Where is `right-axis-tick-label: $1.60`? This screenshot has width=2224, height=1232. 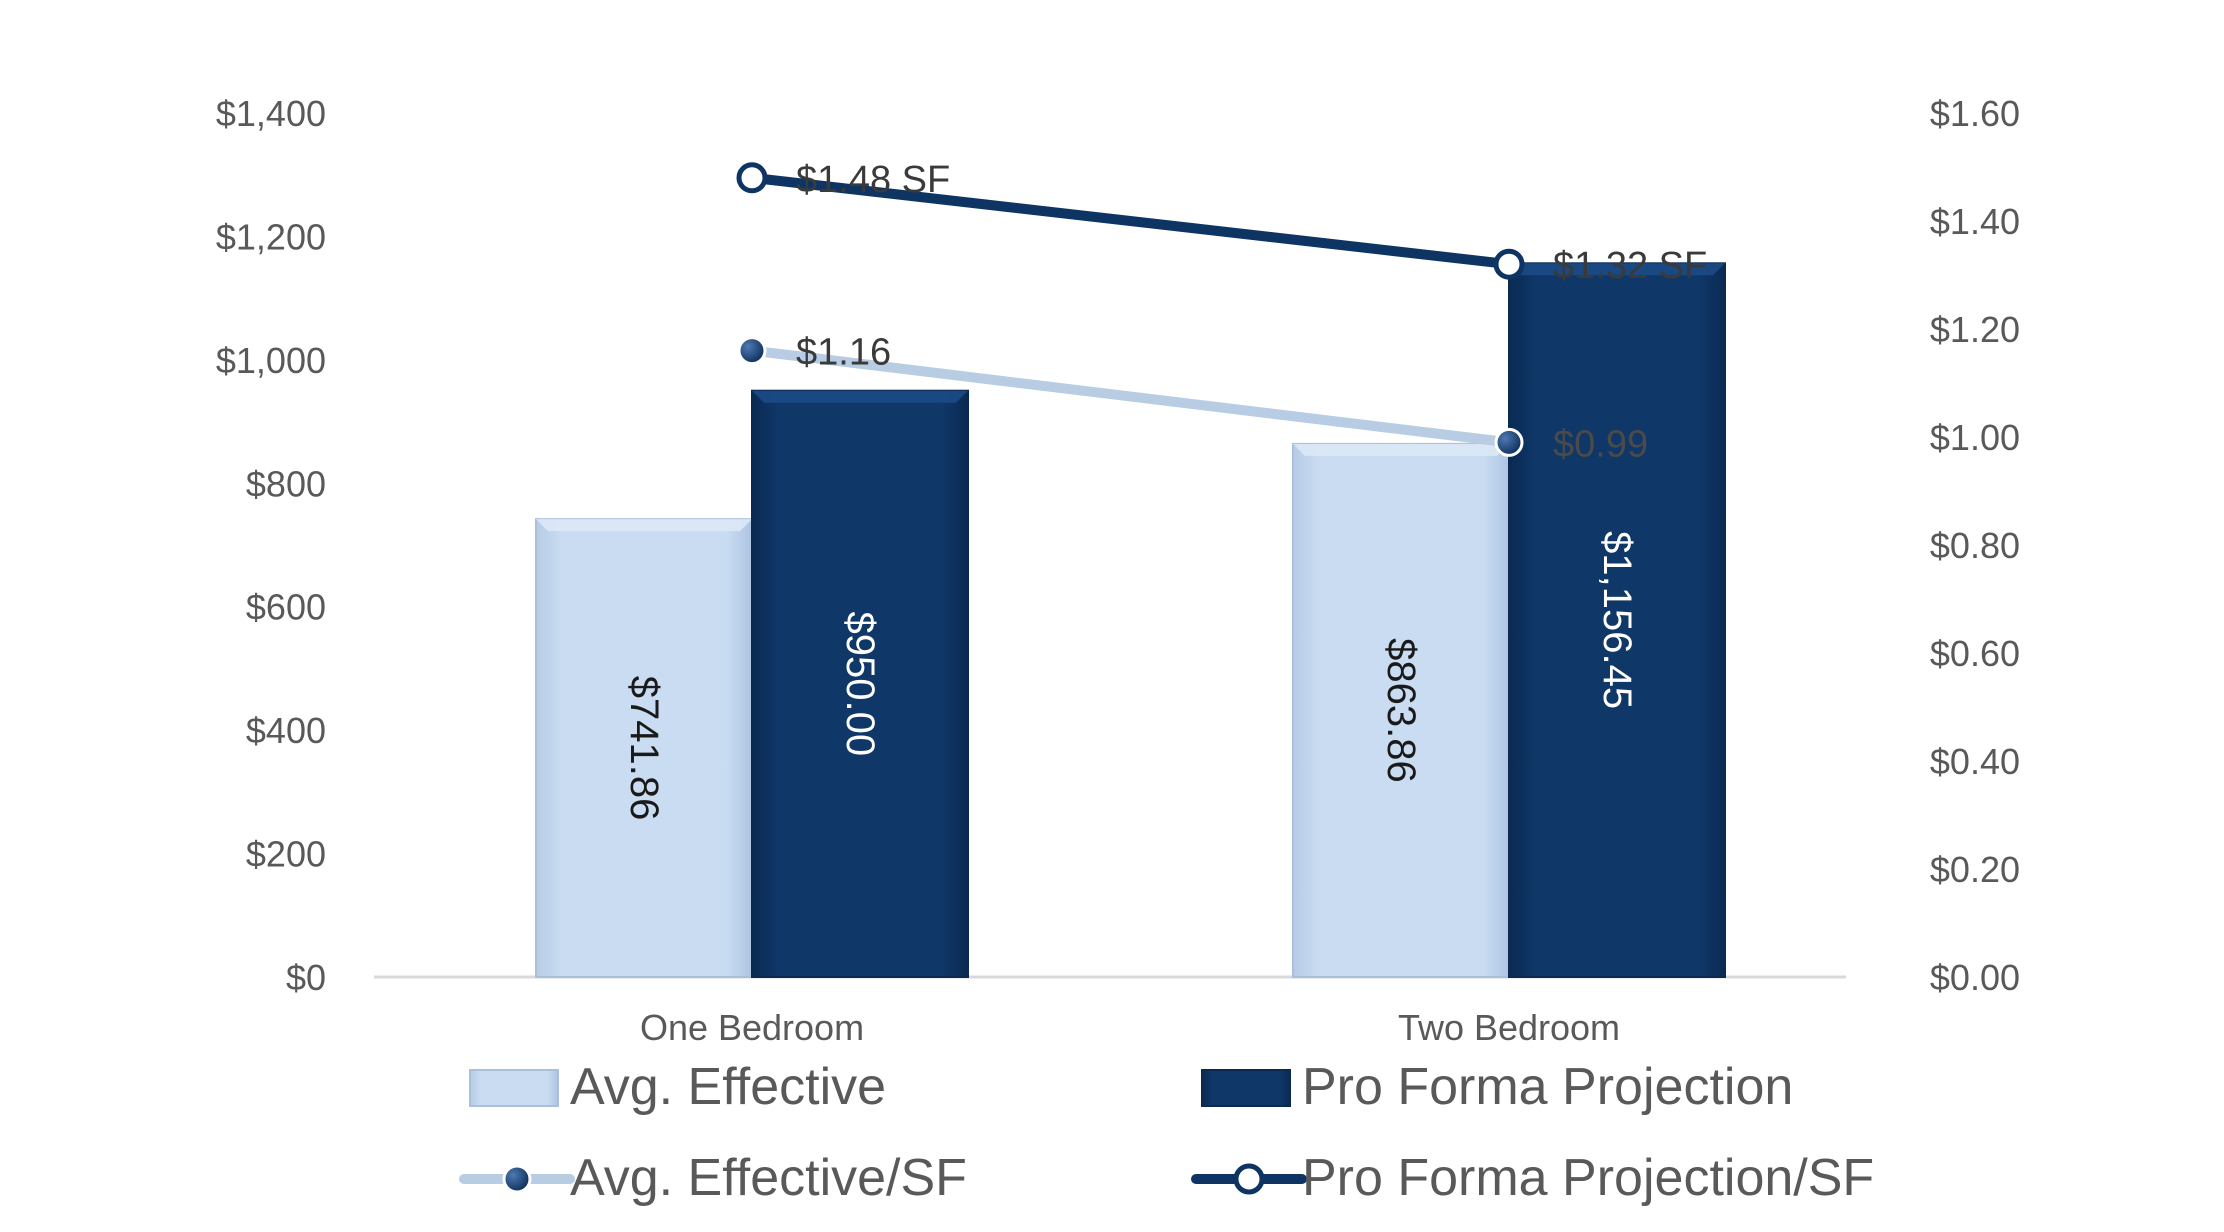 right-axis-tick-label: $1.60 is located at coordinates (1975, 113).